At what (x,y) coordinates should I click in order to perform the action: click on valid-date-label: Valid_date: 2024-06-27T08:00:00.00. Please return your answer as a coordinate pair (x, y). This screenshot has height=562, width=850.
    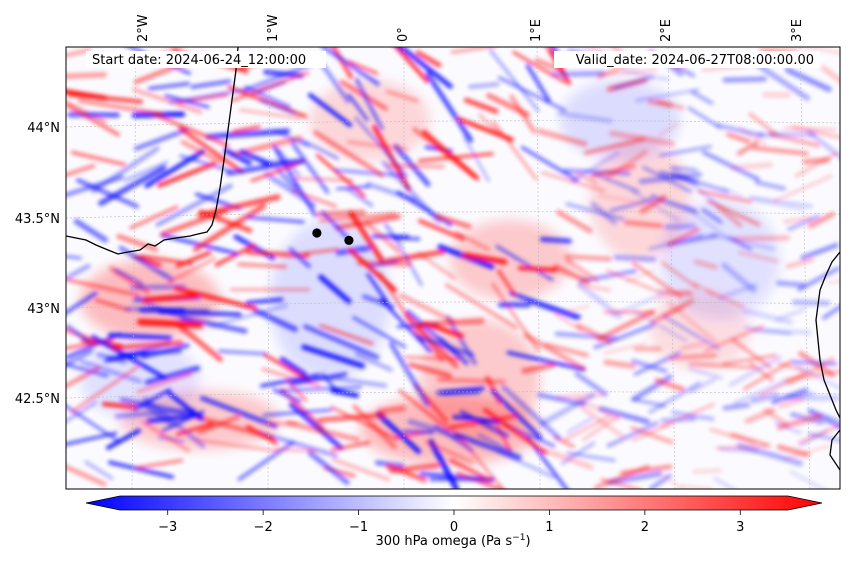
    Looking at the image, I should click on (695, 60).